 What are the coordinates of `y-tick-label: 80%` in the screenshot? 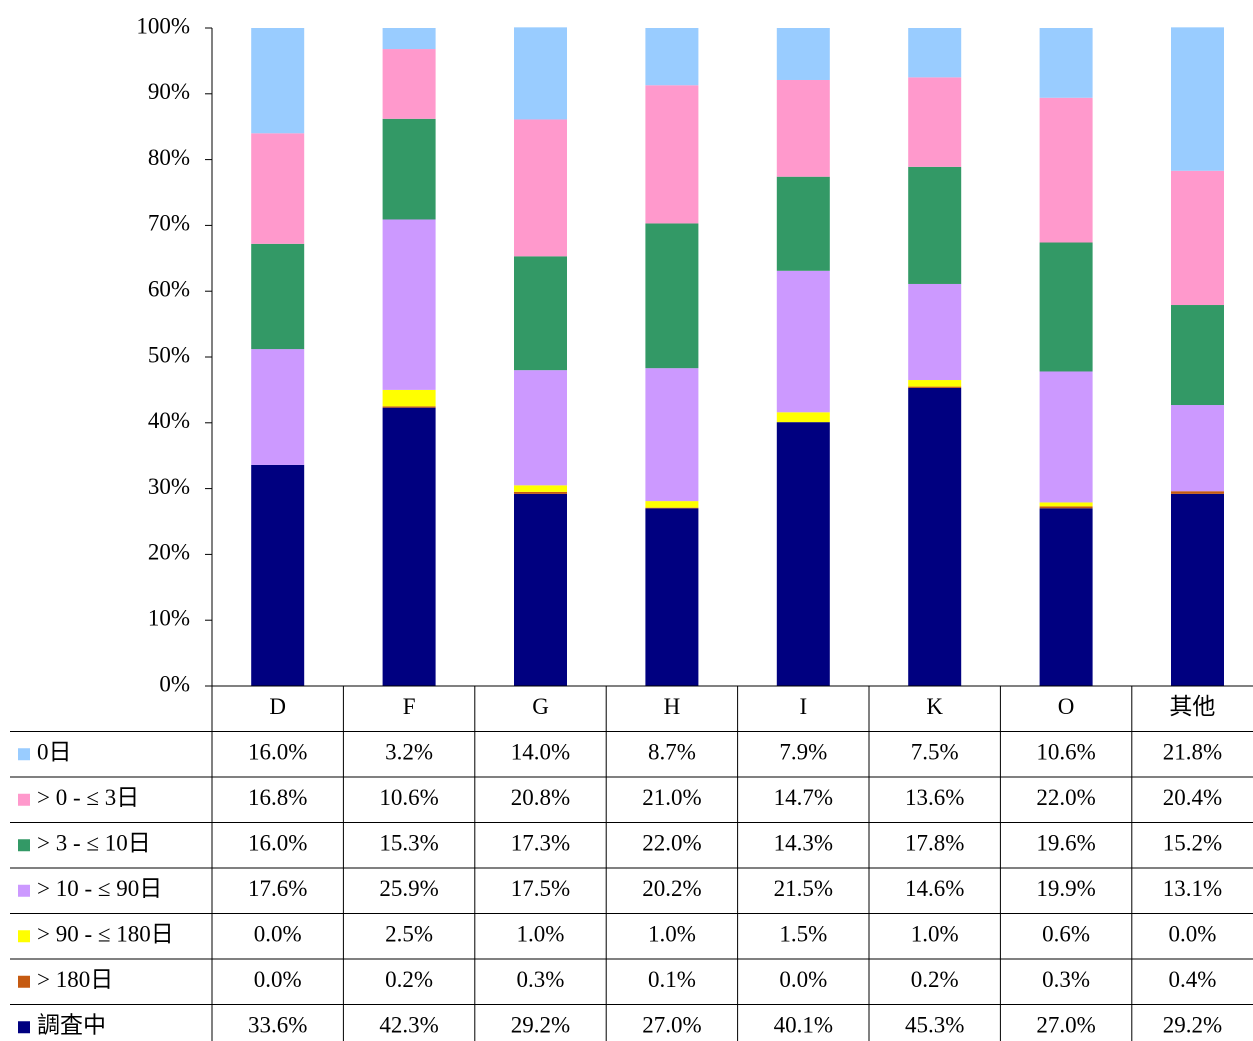 It's located at (169, 157).